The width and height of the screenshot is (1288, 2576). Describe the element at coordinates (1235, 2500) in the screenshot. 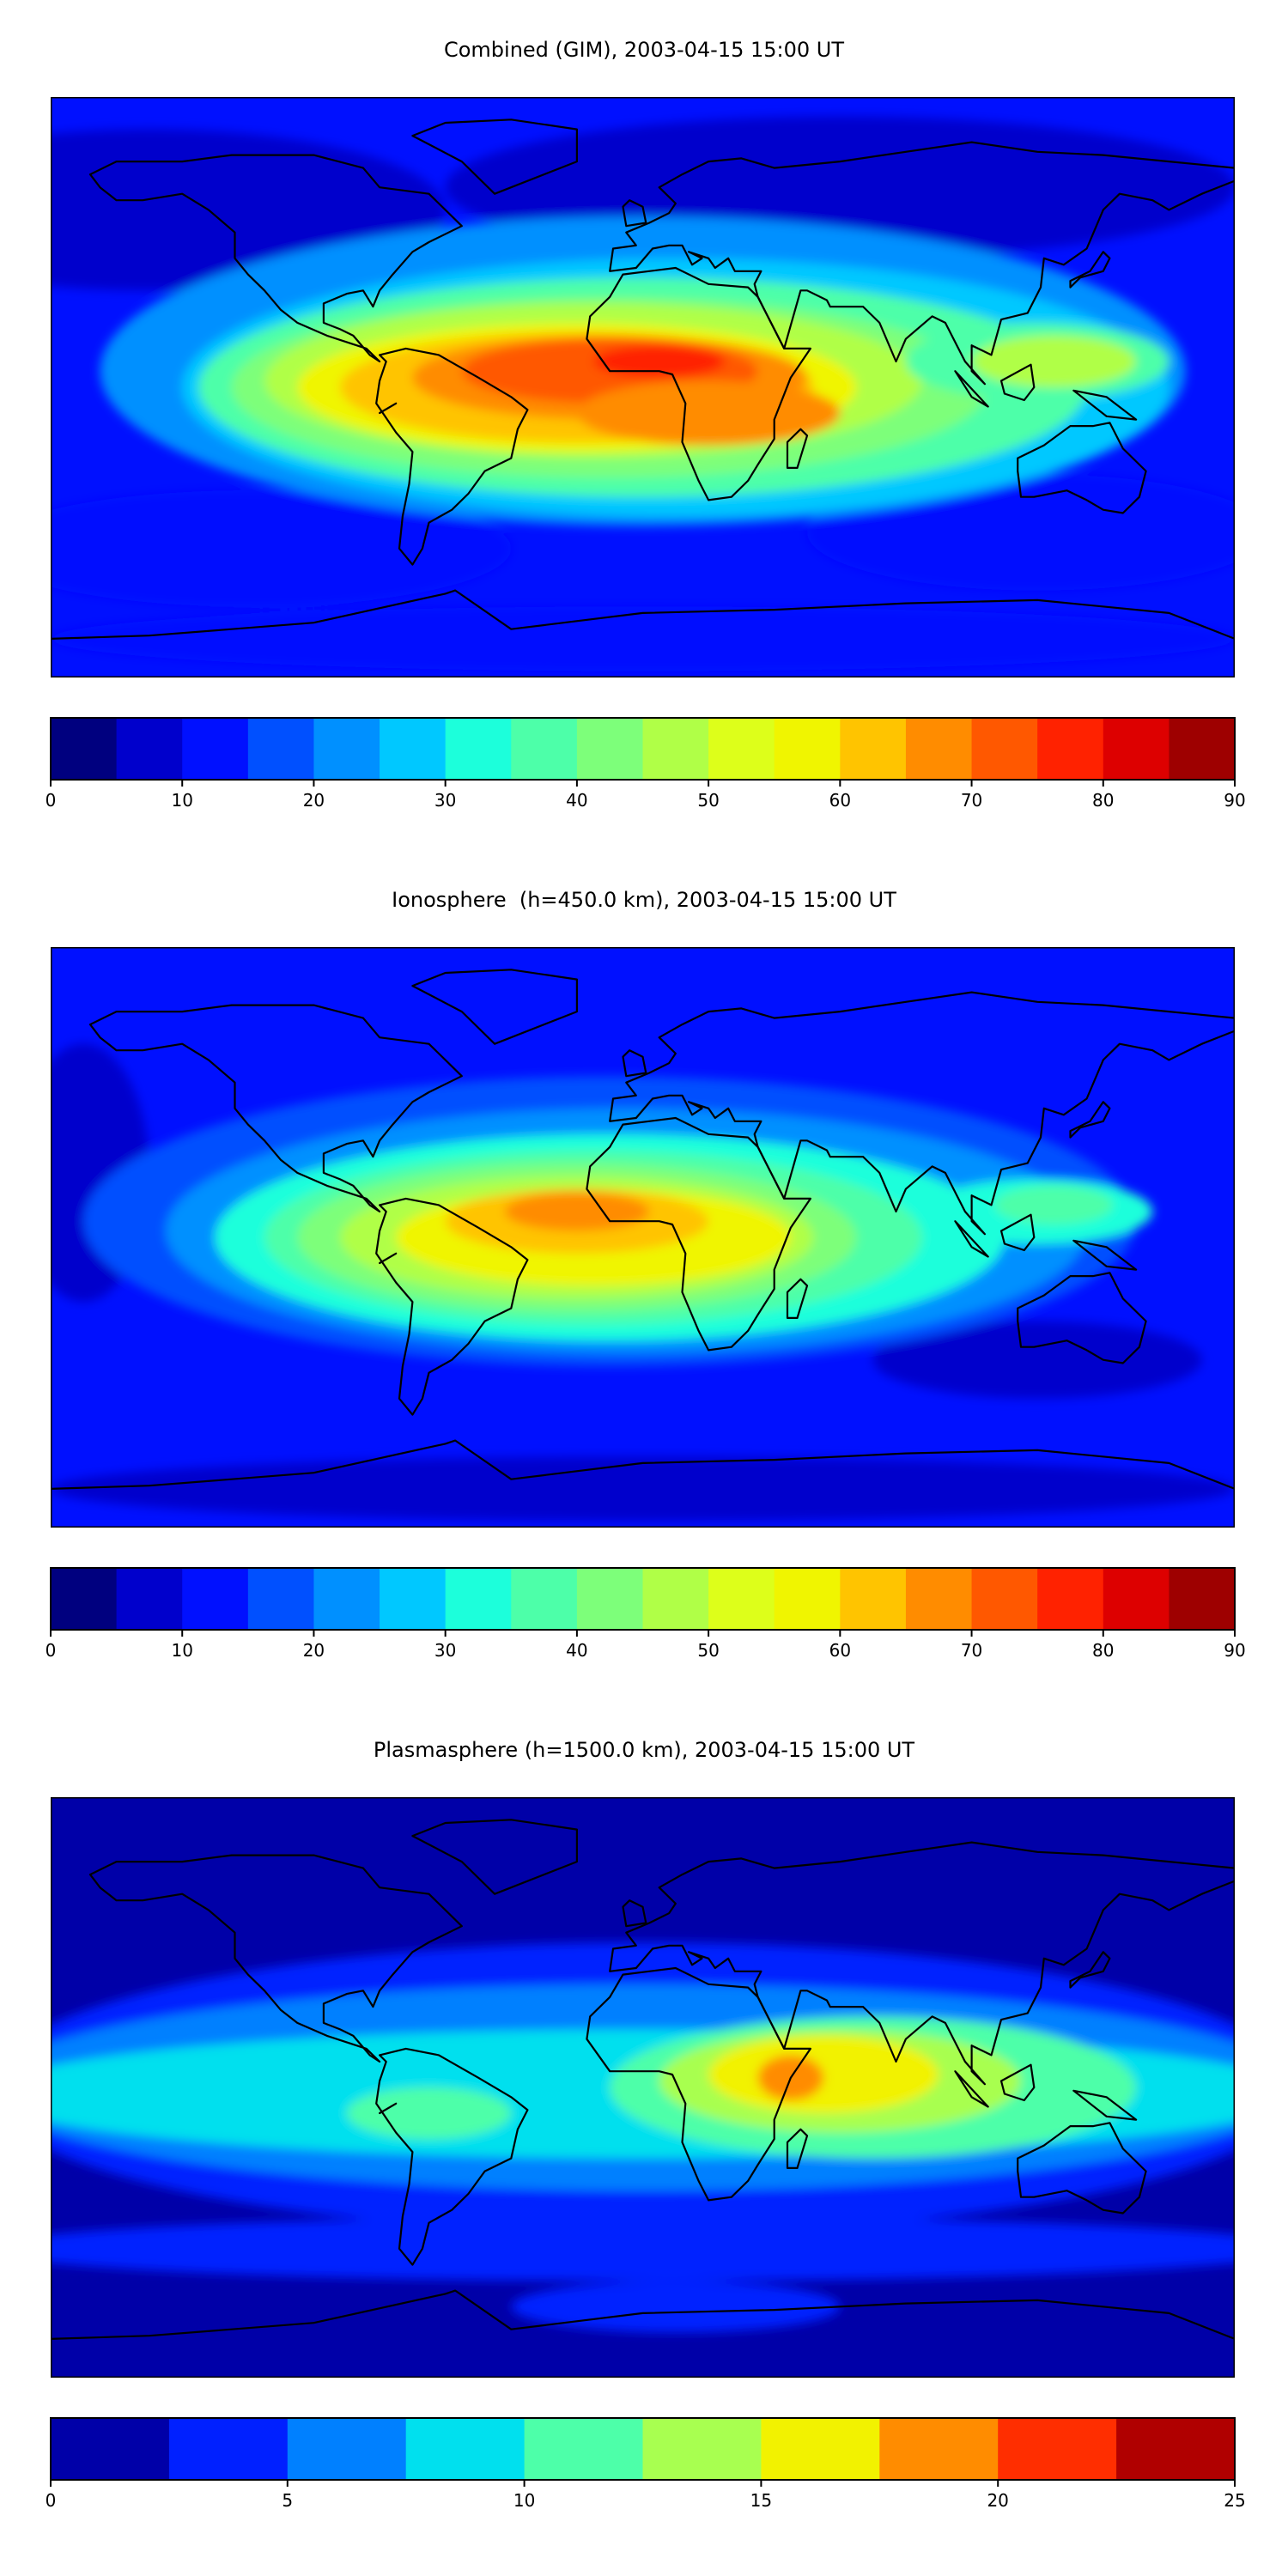

I see `colorbar-tick-label: 25` at that location.